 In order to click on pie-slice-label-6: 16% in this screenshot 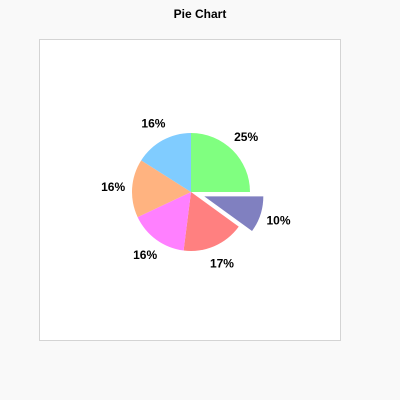, I will do `click(153, 124)`.